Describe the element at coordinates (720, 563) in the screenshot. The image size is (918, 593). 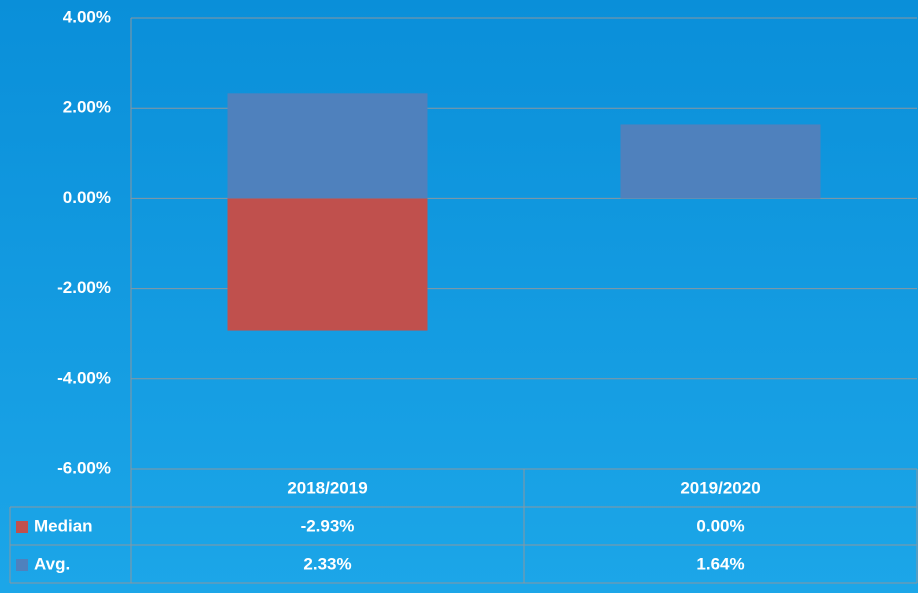
I see `data-label: 1.64%` at that location.